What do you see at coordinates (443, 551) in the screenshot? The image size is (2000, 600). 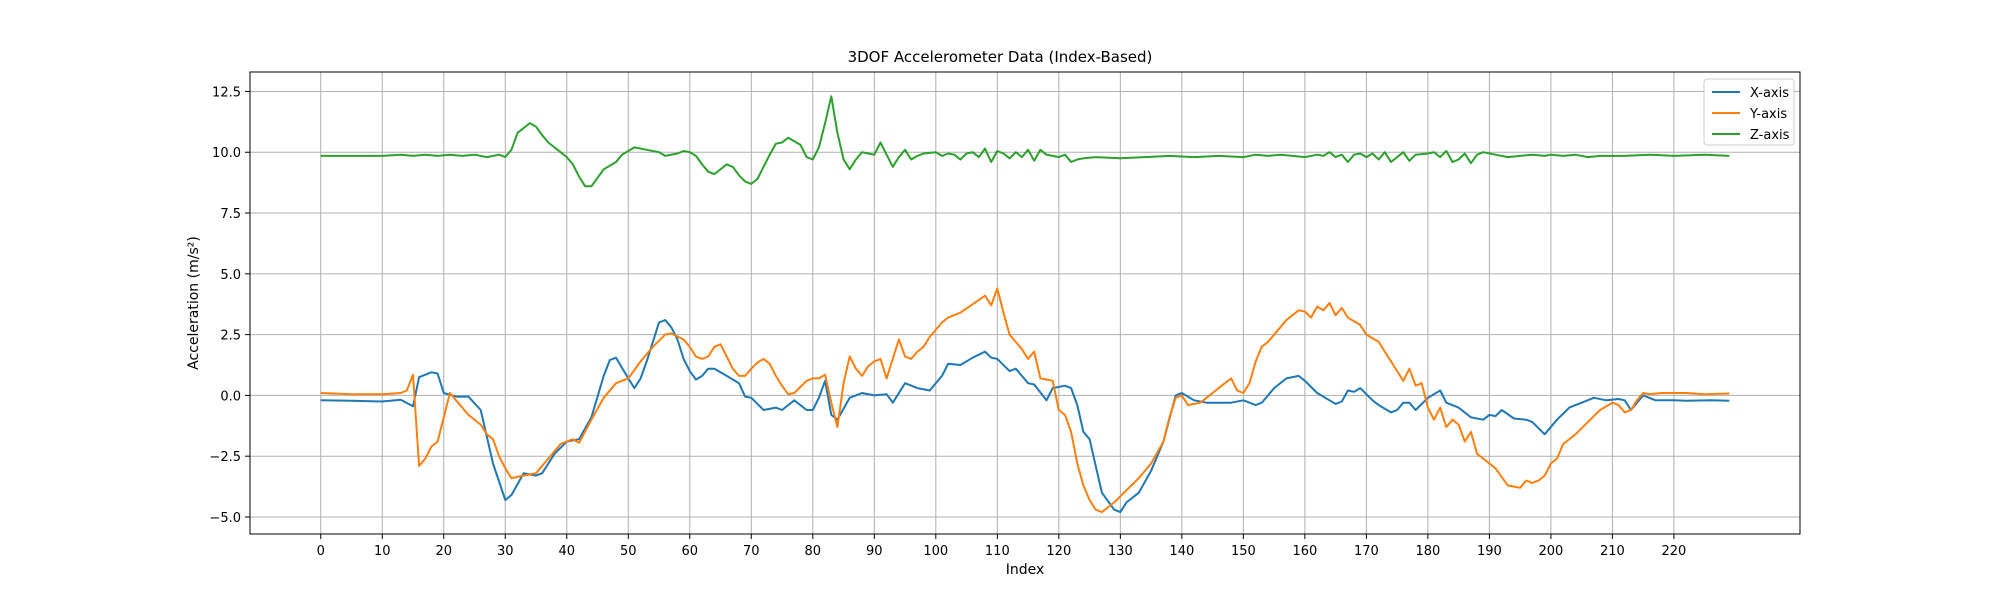 I see `x-tick-label: 20` at bounding box center [443, 551].